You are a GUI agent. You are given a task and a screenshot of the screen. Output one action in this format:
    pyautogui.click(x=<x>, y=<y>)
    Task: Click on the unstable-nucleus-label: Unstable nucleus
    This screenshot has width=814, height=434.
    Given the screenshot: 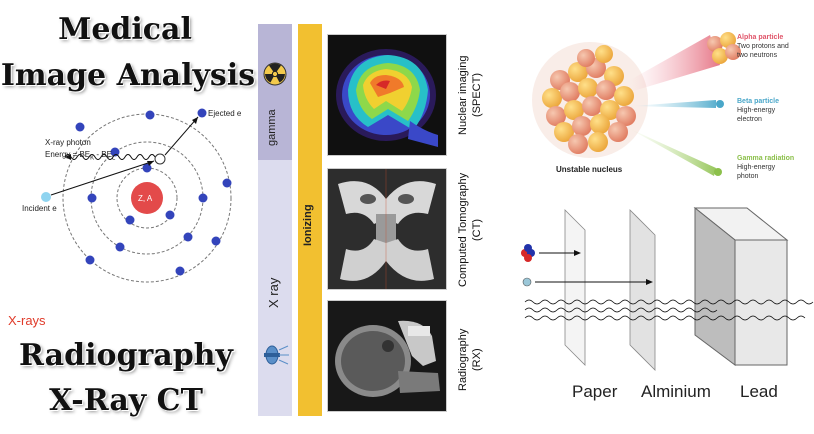 What is the action you would take?
    pyautogui.click(x=589, y=169)
    